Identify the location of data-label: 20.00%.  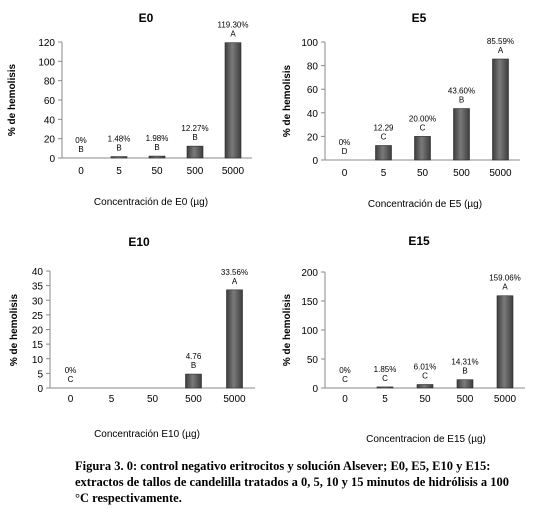
(422, 118).